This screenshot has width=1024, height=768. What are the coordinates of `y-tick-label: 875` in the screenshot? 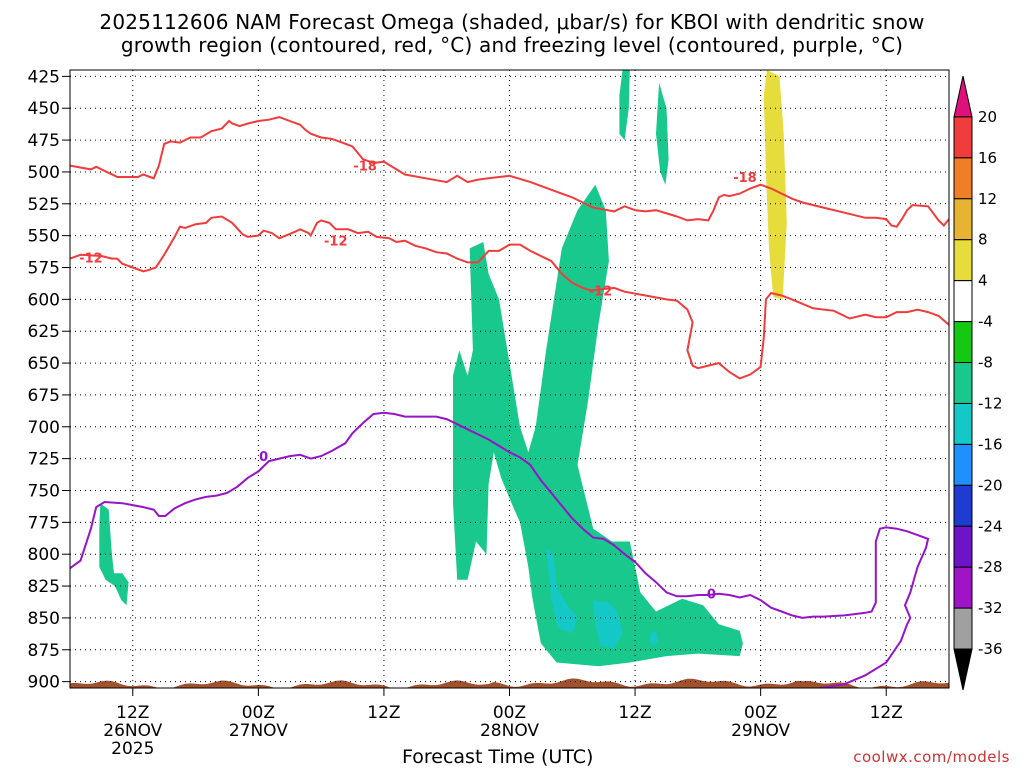 It's located at (44, 651).